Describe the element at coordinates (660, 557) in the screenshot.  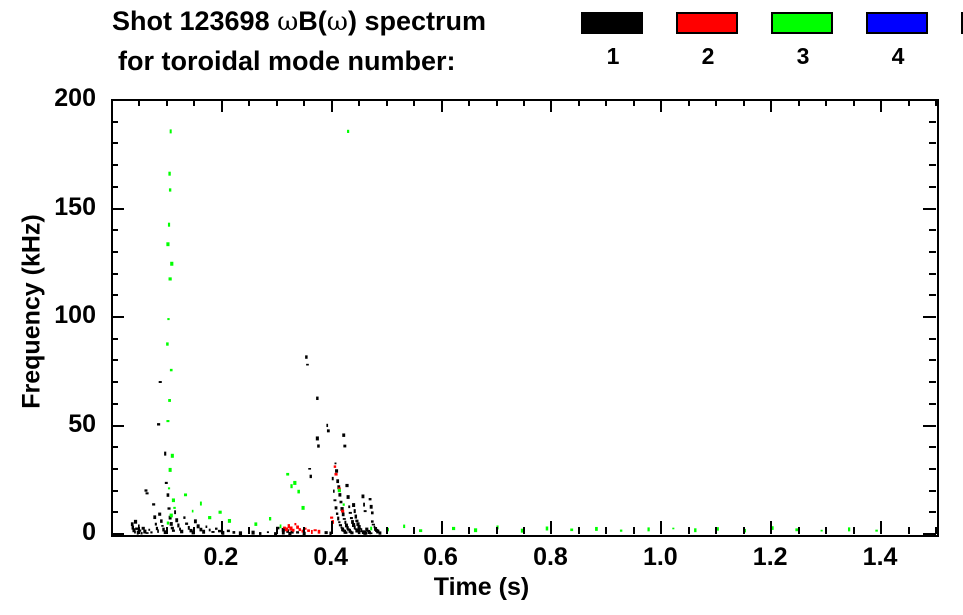
I see `x-tick-label: 1.0` at that location.